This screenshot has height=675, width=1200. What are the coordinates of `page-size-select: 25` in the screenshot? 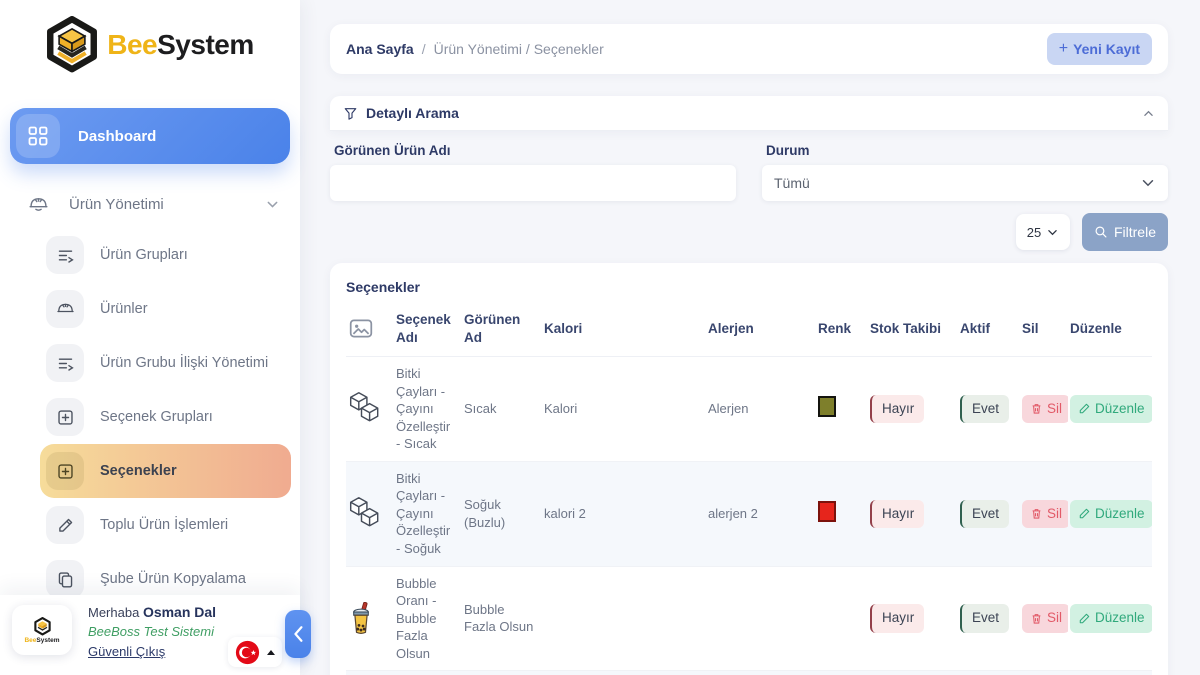 It's located at (1042, 232).